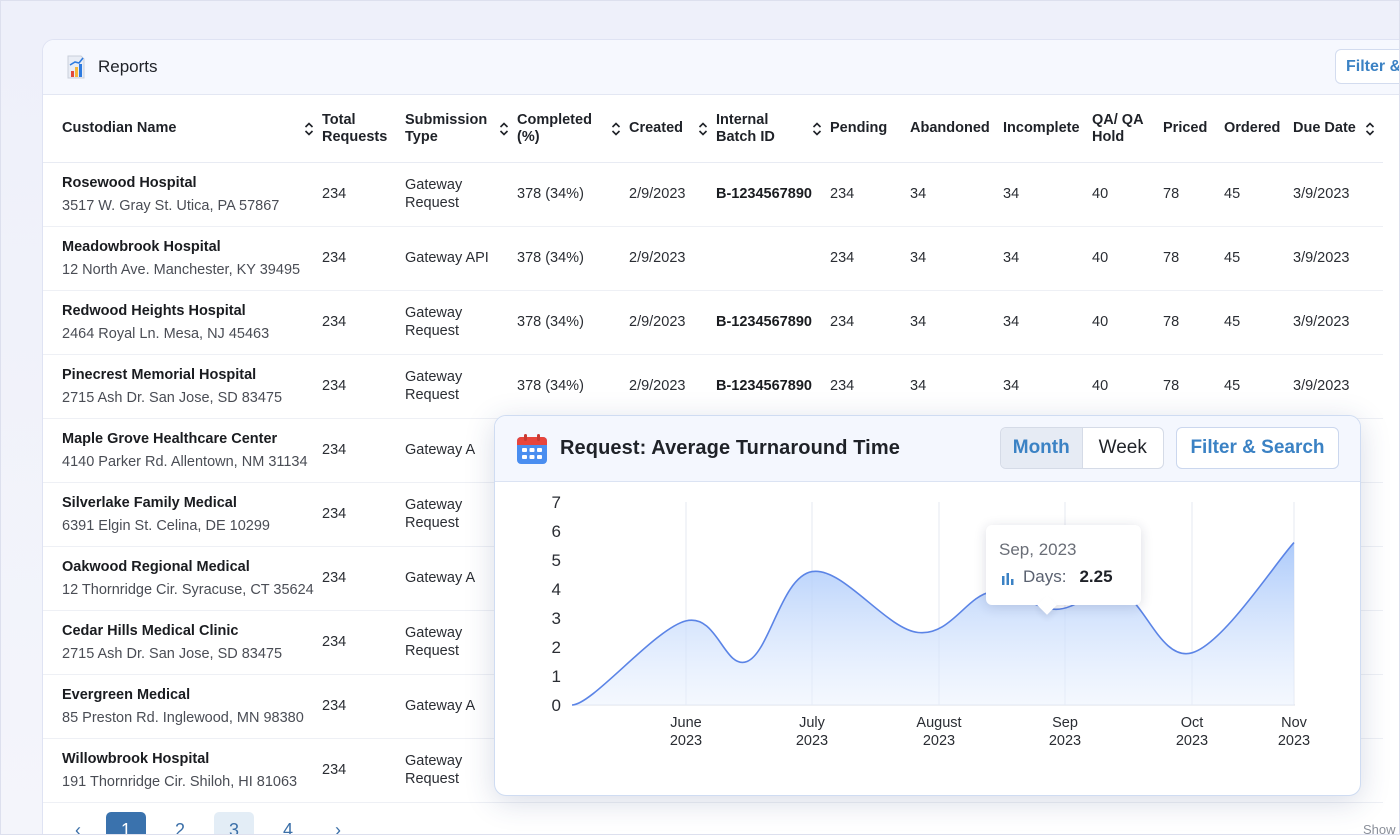  I want to click on column-header-internal-batch-id: Internal Batch ID, so click(773, 129).